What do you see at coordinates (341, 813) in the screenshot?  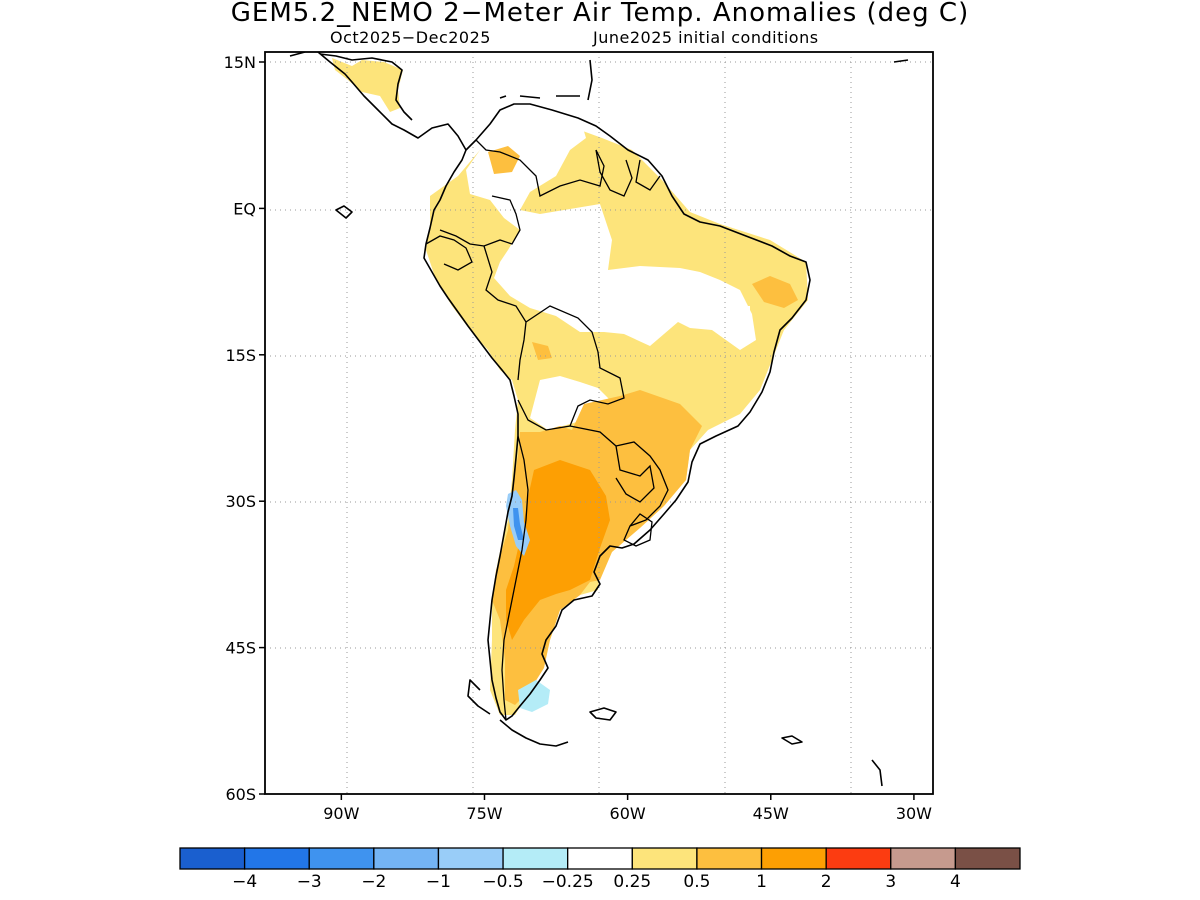 I see `lon-tick-label: 90W` at bounding box center [341, 813].